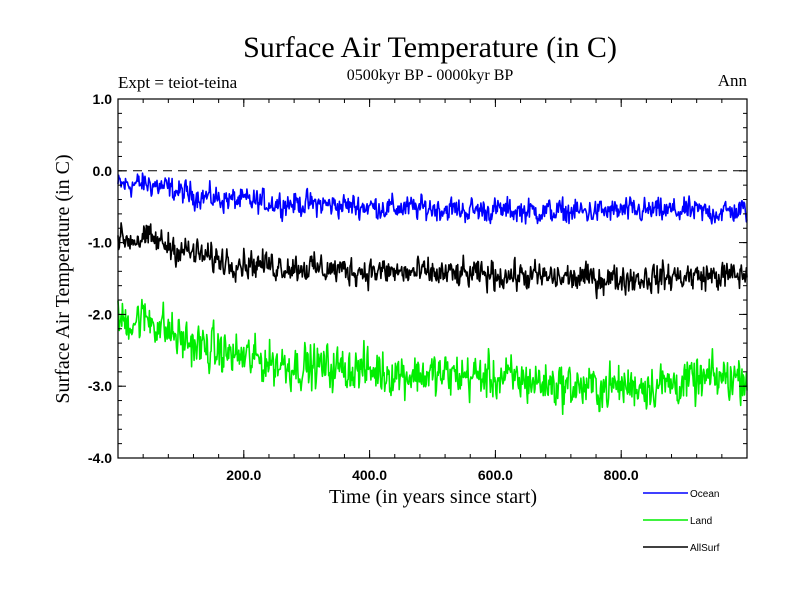 The width and height of the screenshot is (800, 600). I want to click on x-tick-label: 200.0, so click(243, 475).